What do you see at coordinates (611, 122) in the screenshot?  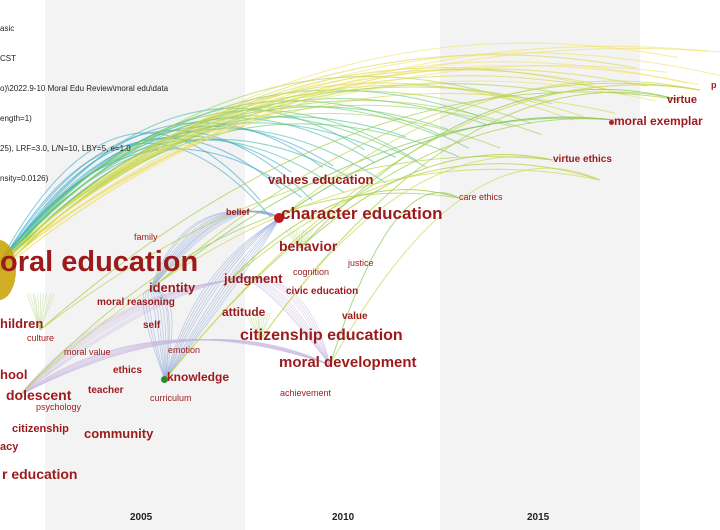 I see `node-moral-exemplar` at bounding box center [611, 122].